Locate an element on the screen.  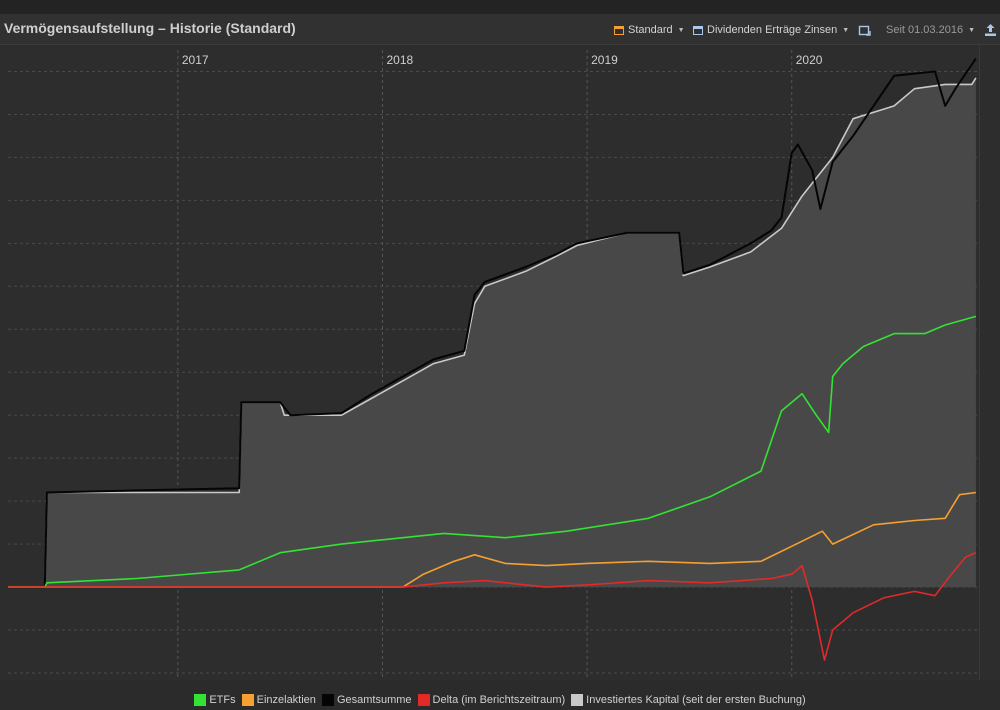
legend-item: Delta (im Berichtszeitraum) is located at coordinates (491, 700).